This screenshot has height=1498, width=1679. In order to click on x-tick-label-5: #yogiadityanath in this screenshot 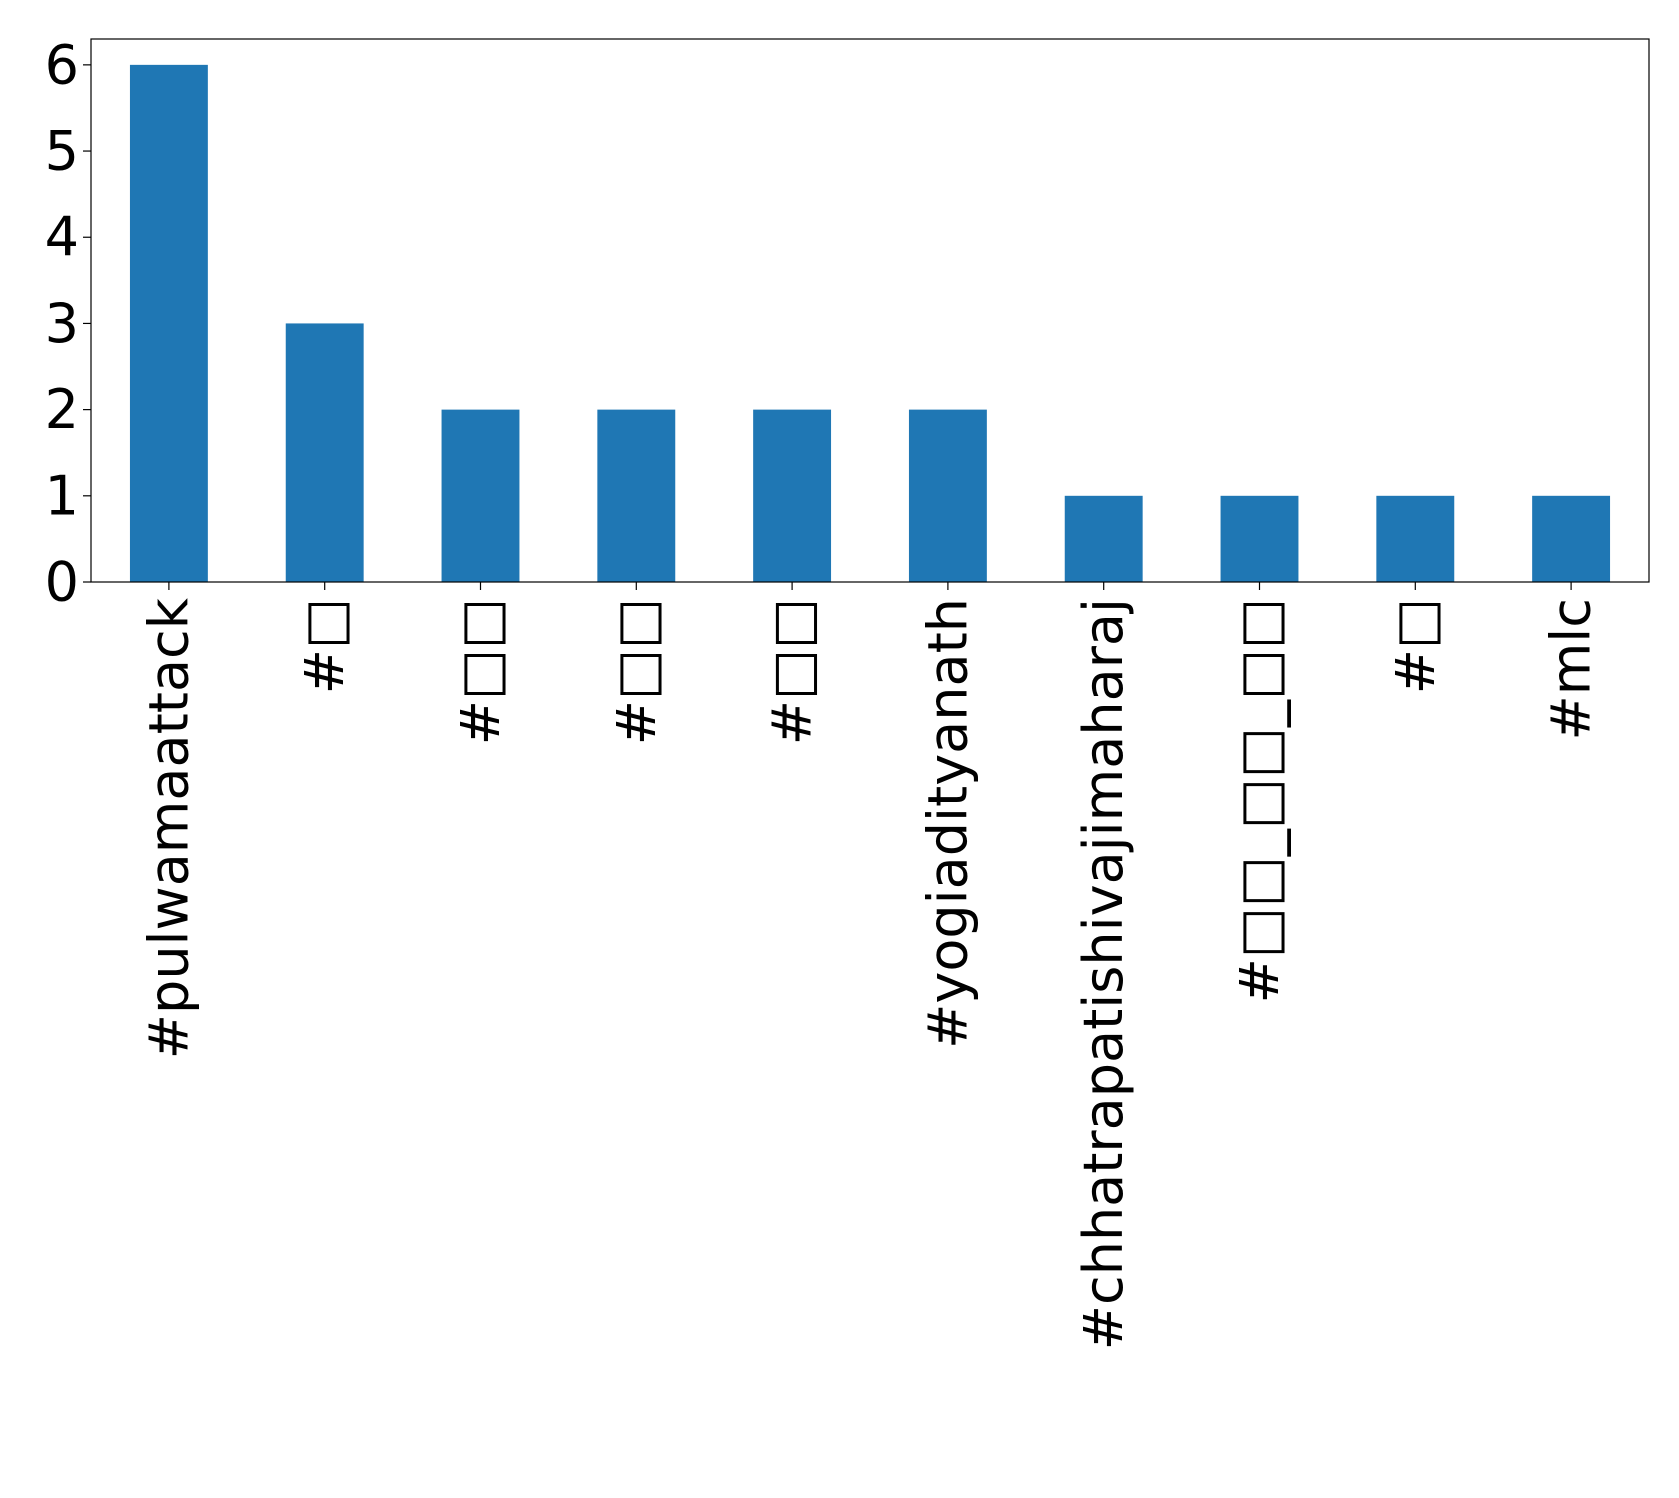, I will do `click(947, 823)`.